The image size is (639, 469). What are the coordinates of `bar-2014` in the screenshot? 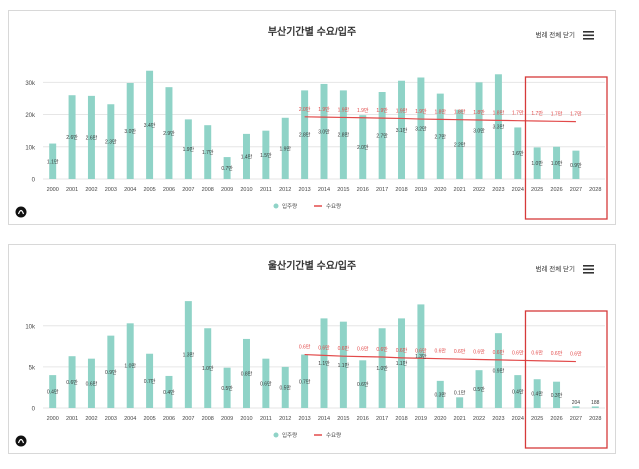 It's located at (324, 363).